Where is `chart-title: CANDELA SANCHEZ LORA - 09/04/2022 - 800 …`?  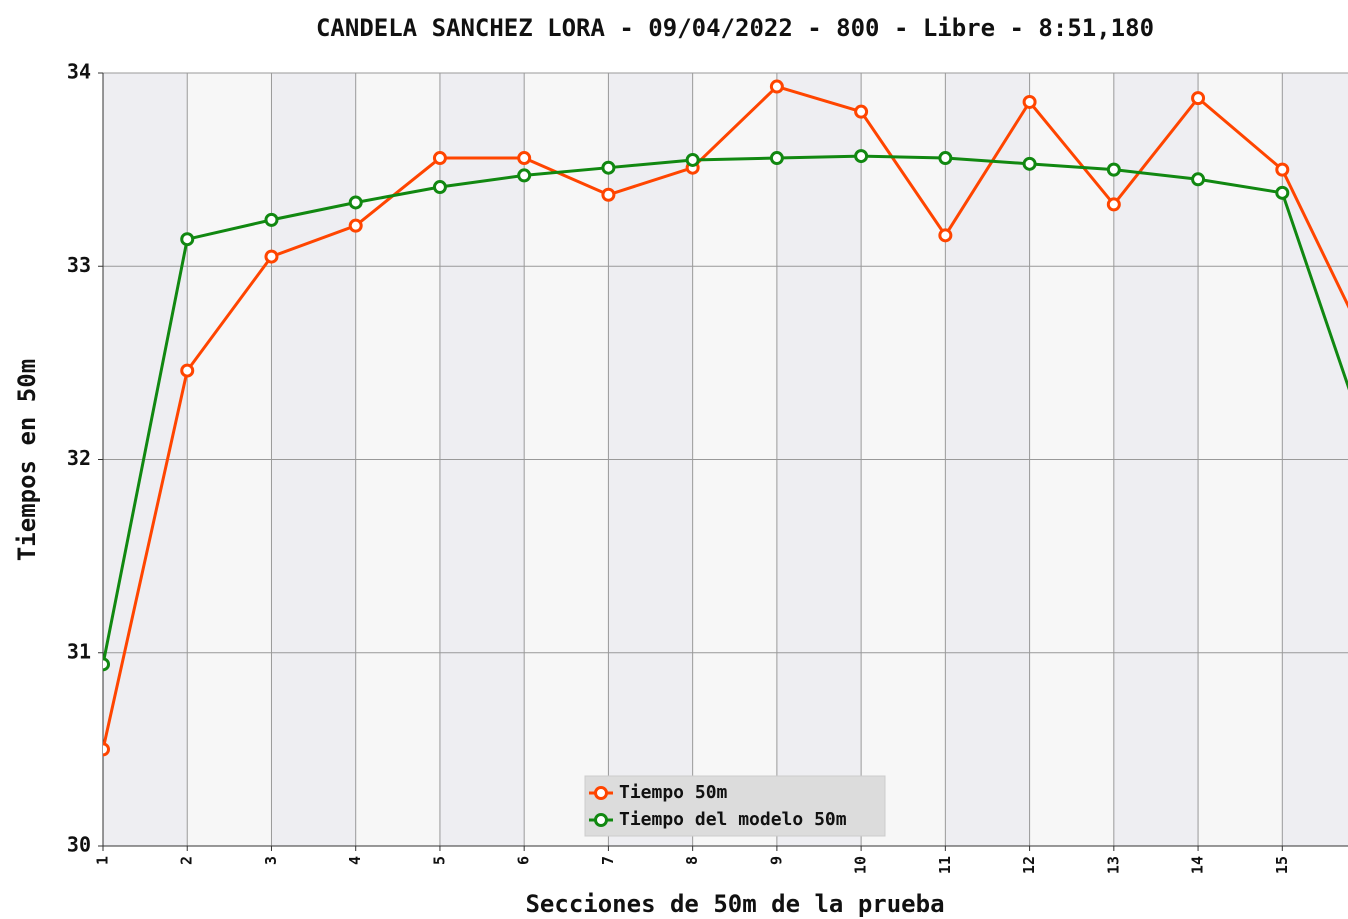 chart-title: CANDELA SANCHEZ LORA - 09/04/2022 - 800 … is located at coordinates (735, 28).